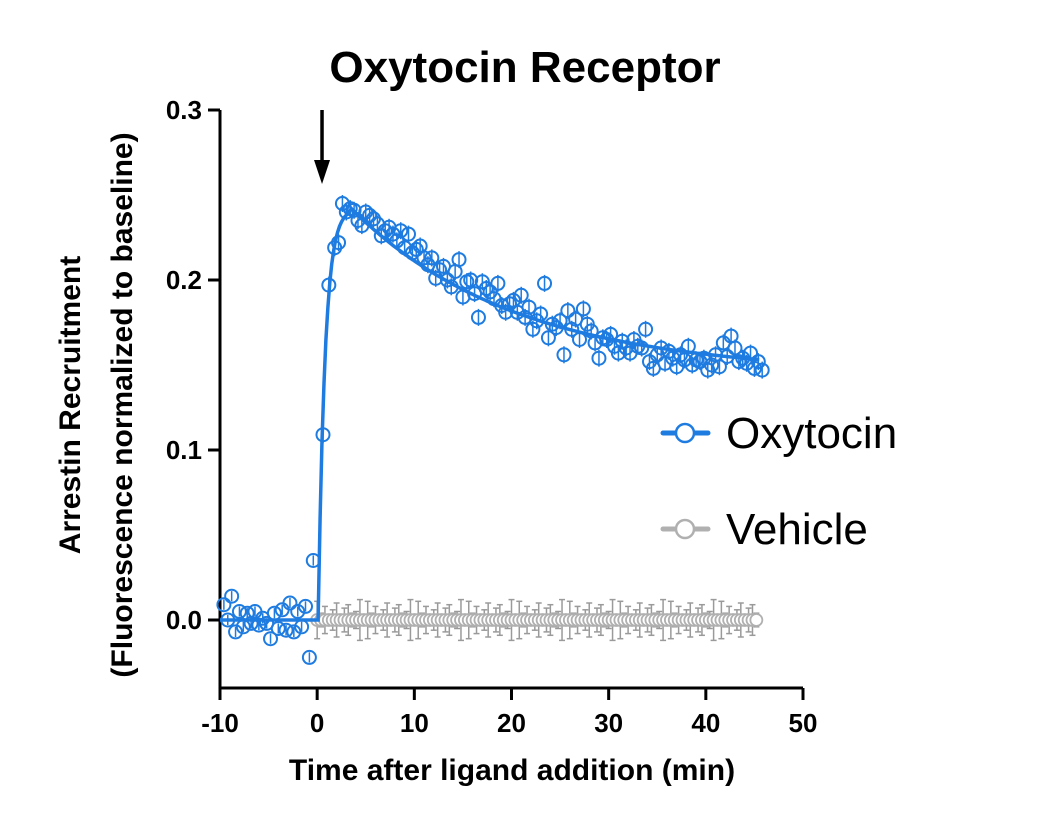  Describe the element at coordinates (184, 110) in the screenshot. I see `y-tick-label: 0.3` at that location.